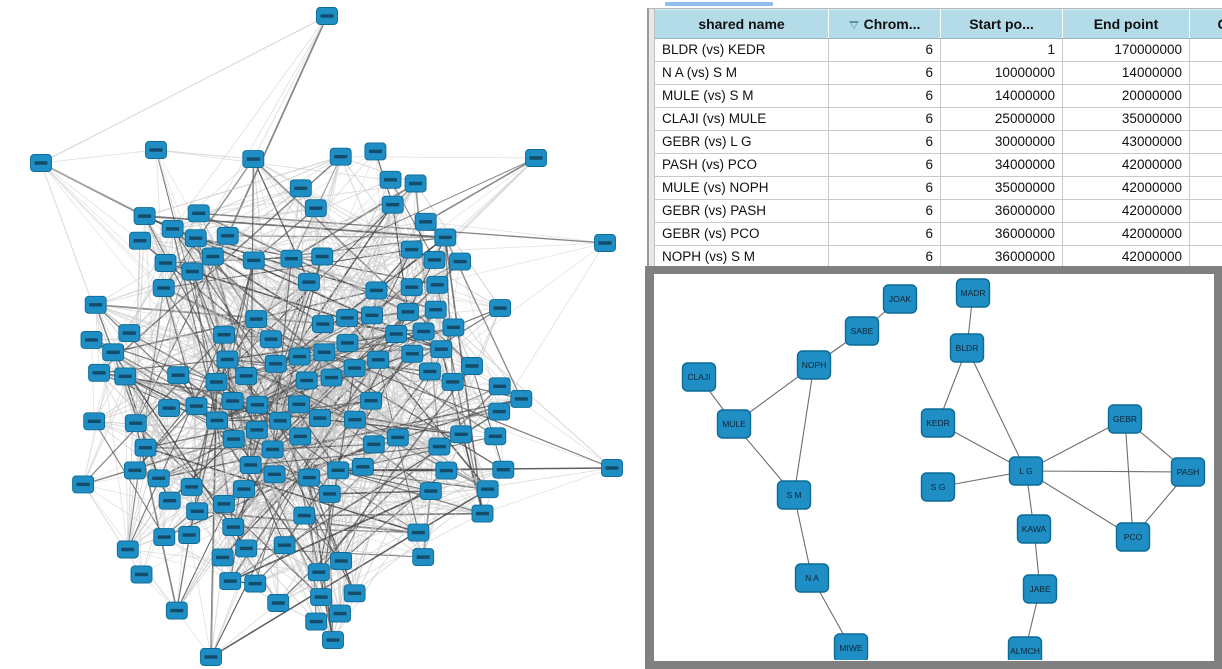  I want to click on subnetwork-node-KEDR, so click(938, 423).